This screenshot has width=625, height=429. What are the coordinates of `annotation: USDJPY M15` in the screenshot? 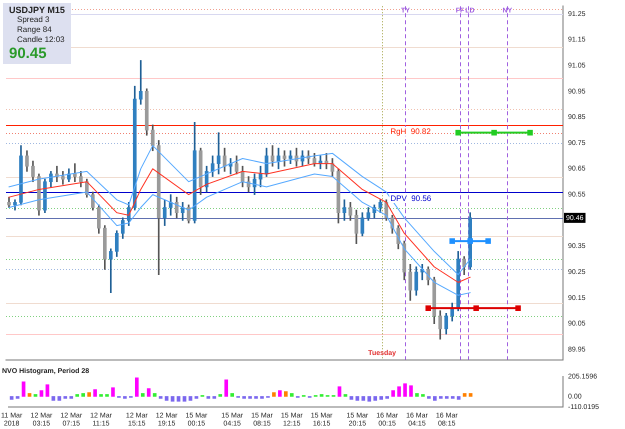 It's located at (37, 10).